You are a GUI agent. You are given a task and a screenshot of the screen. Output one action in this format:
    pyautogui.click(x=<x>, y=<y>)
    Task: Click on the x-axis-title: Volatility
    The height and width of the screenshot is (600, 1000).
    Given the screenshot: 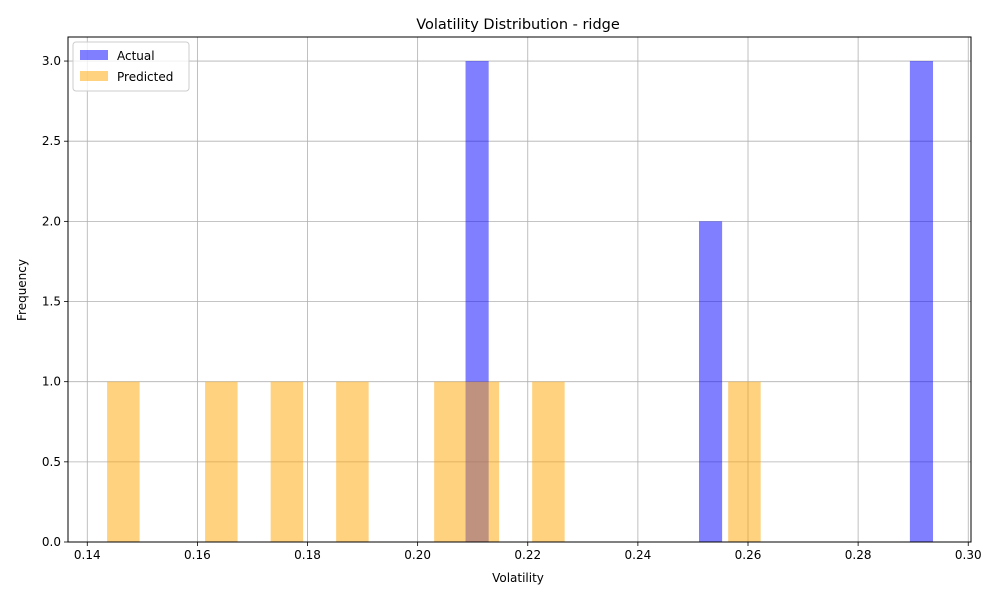 What is the action you would take?
    pyautogui.click(x=518, y=578)
    